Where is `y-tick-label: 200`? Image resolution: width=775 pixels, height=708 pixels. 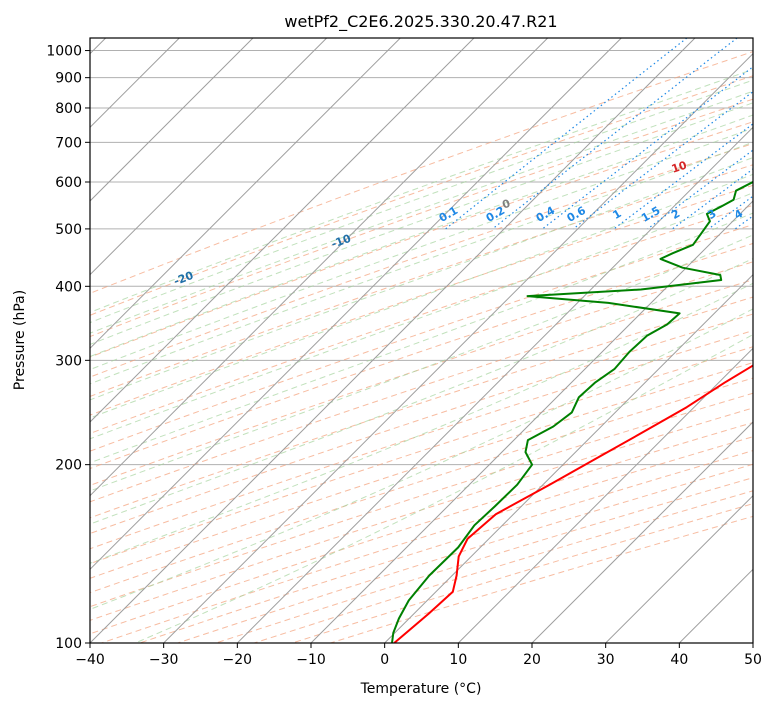
y-tick-label: 200 is located at coordinates (68, 466).